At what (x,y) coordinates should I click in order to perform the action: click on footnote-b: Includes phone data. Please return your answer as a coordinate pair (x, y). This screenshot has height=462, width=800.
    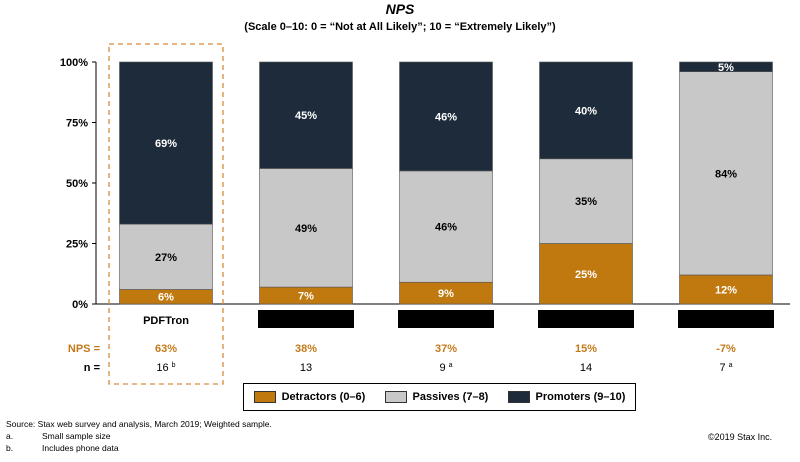
    Looking at the image, I should click on (80, 448).